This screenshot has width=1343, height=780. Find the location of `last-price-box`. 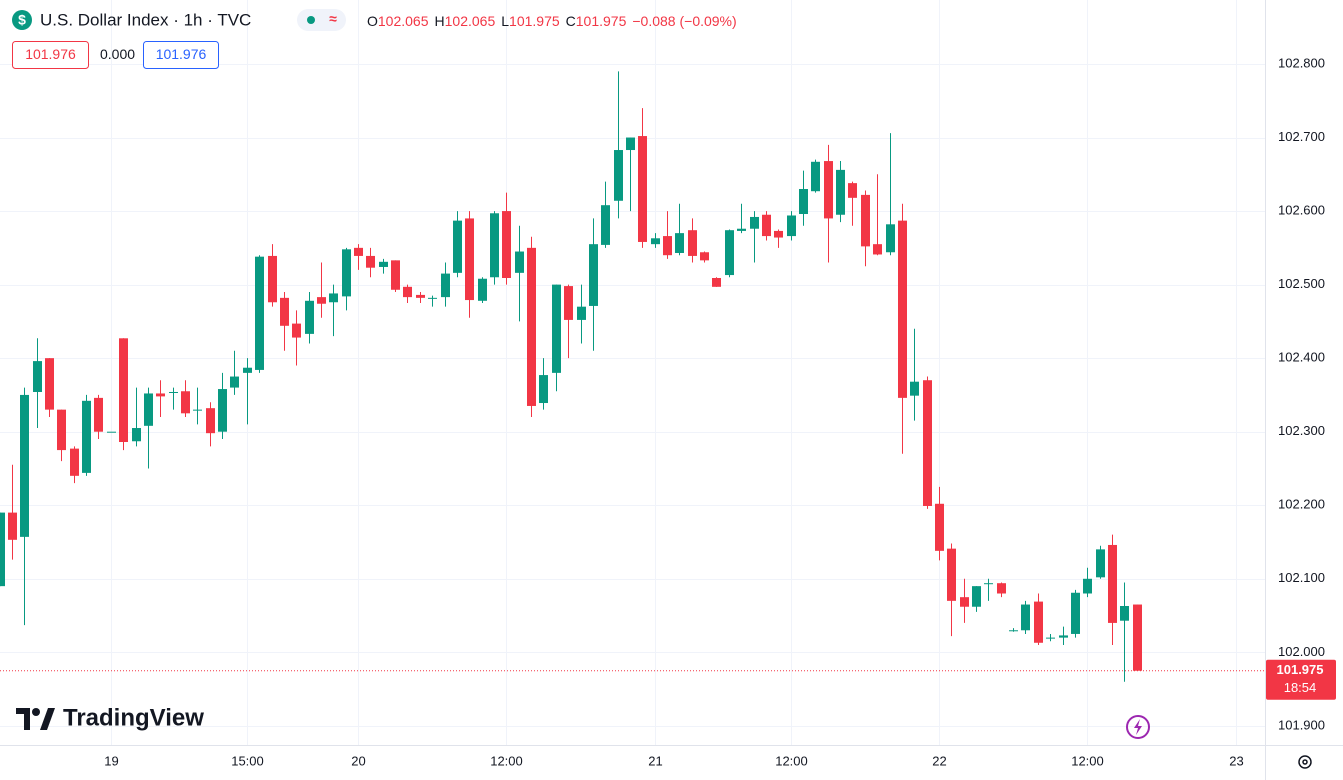

last-price-box is located at coordinates (1301, 679).